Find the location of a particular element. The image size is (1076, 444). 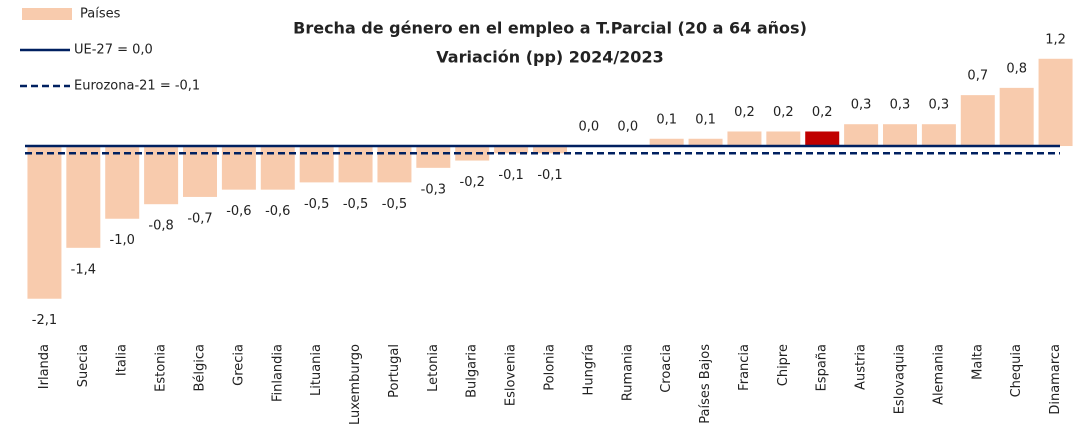

x-tick-label: Suecia is located at coordinates (83, 365).